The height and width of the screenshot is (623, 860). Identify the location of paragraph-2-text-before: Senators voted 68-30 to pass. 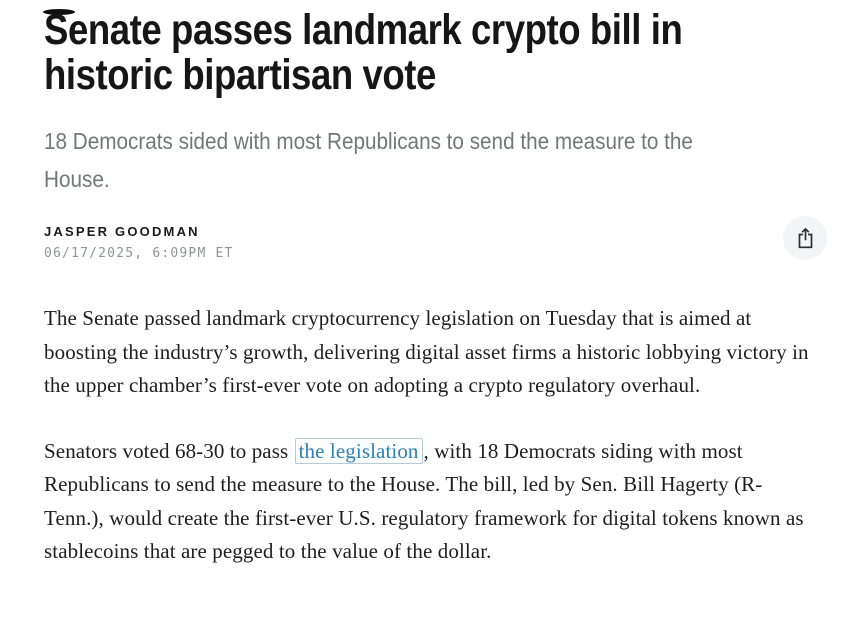
(169, 450).